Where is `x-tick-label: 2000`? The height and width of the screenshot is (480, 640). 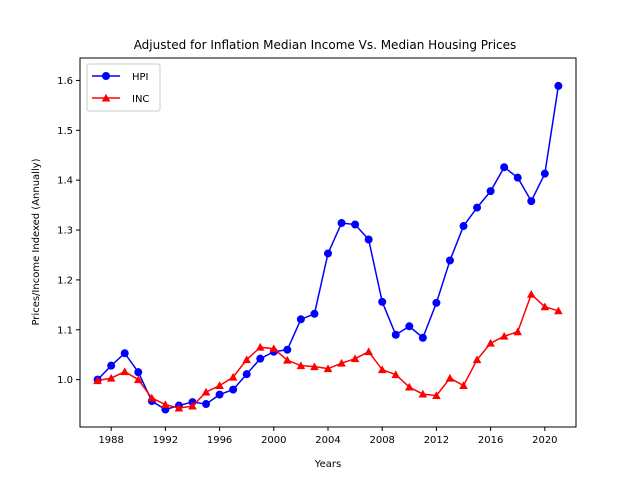 x-tick-label: 2000 is located at coordinates (273, 440).